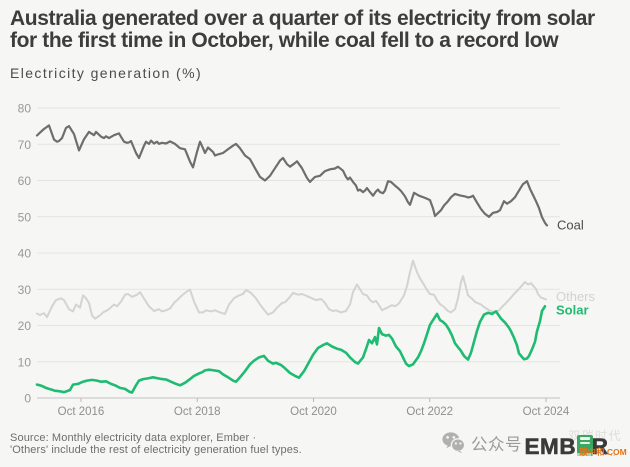 Image resolution: width=630 pixels, height=467 pixels. I want to click on svg-text: Oct 2016, so click(81, 412).